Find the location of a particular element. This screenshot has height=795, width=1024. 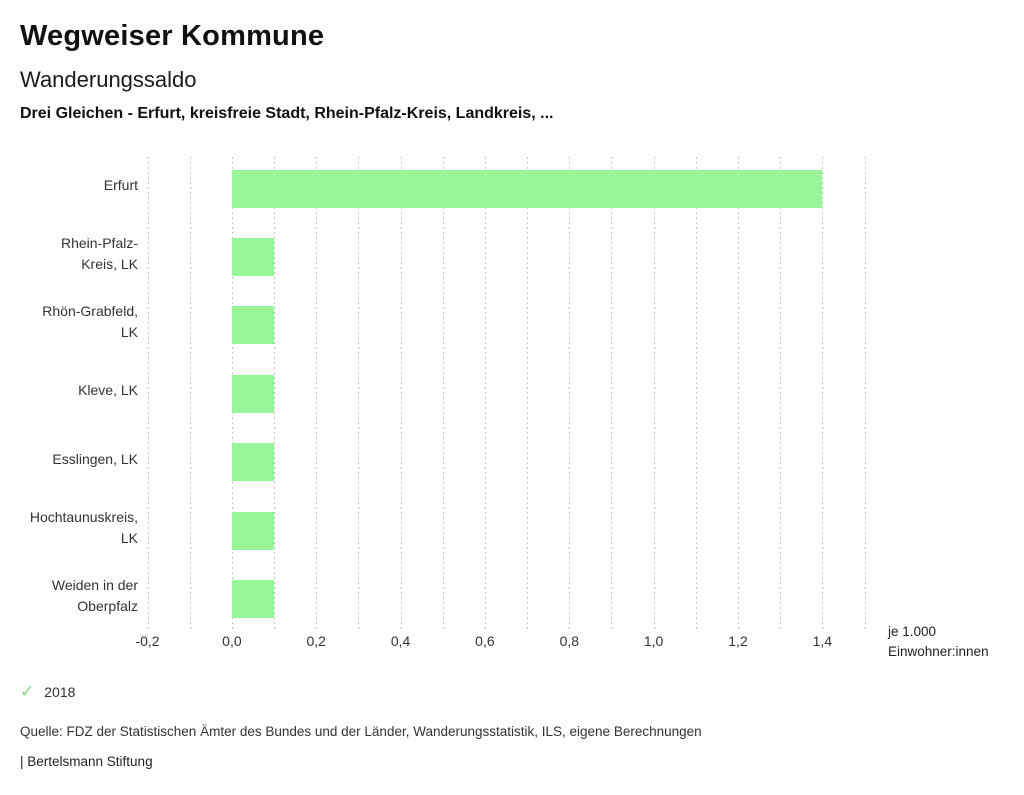

x-tick-label: 1,0 is located at coordinates (653, 641).